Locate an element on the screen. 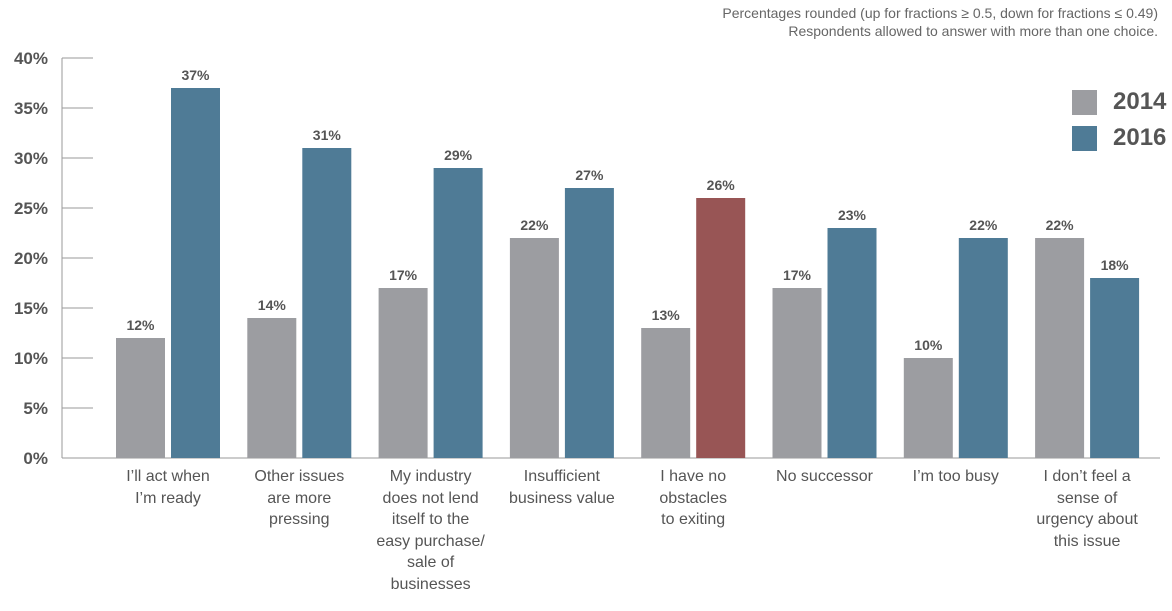  y-tick-label: 25% is located at coordinates (31, 208).